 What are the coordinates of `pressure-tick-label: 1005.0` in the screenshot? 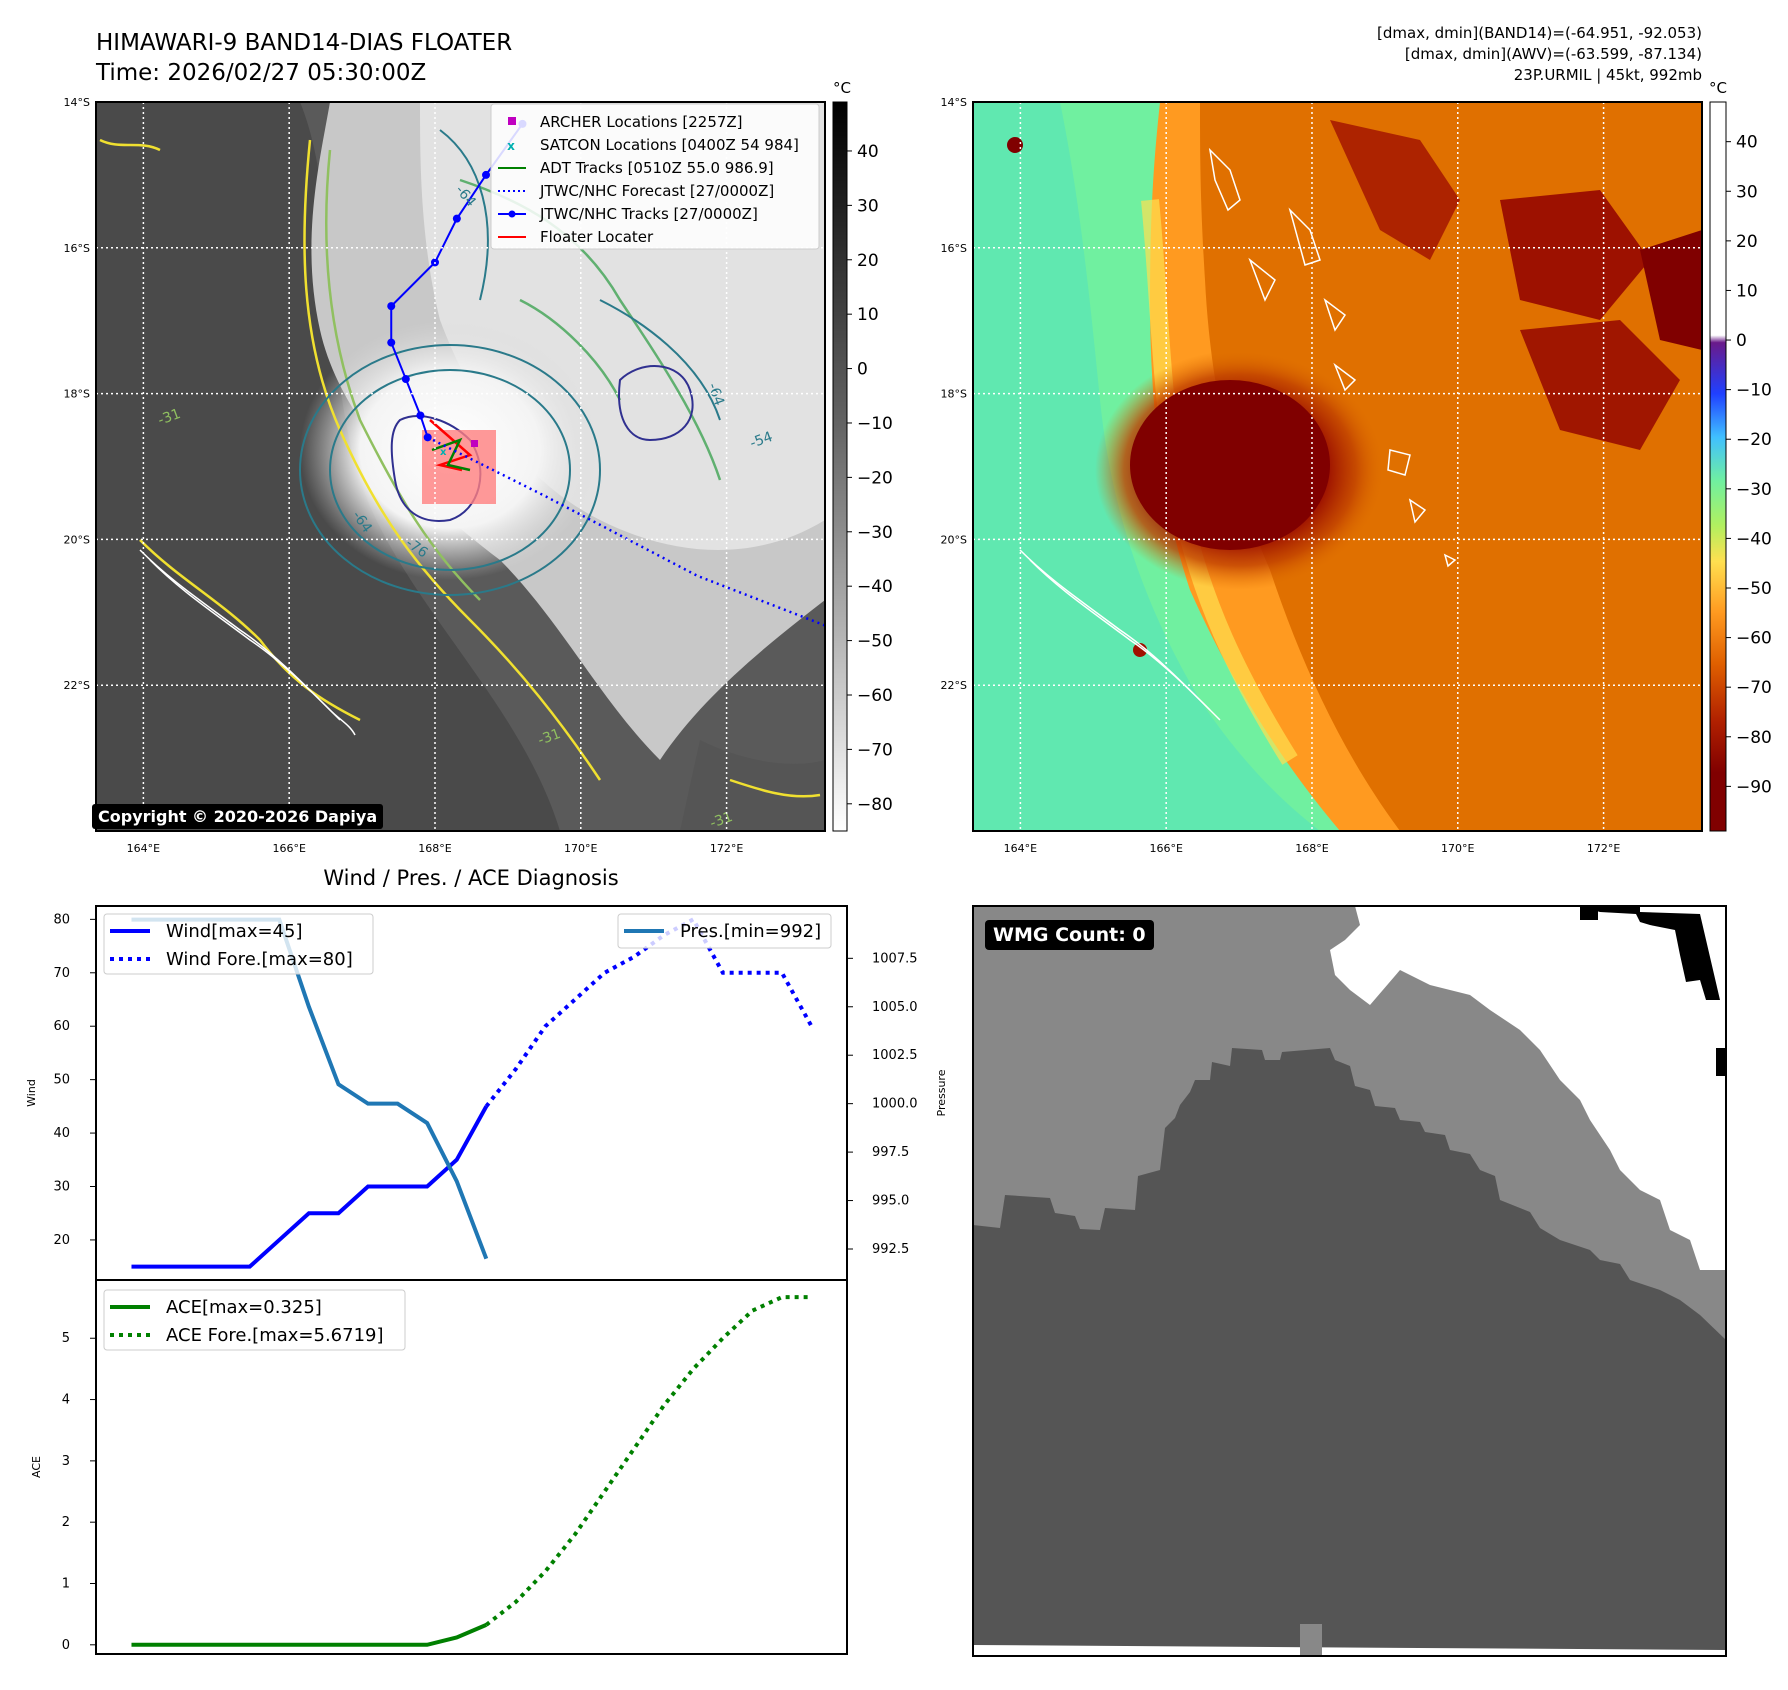 It's located at (895, 1007).